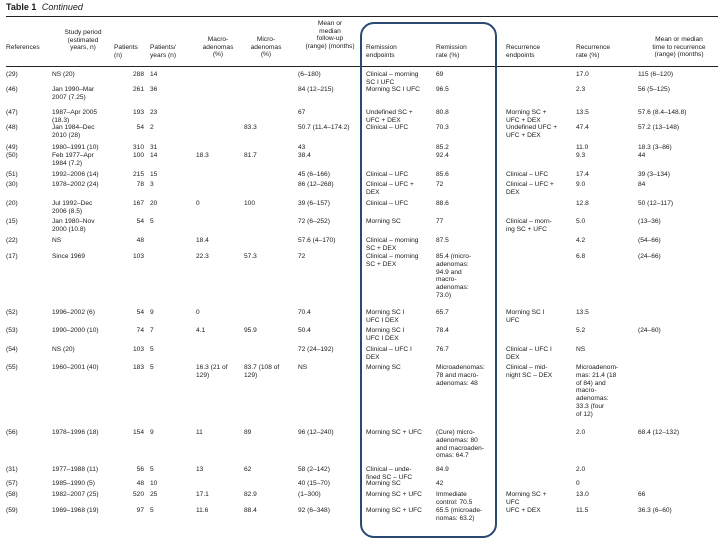 Image resolution: width=720 pixels, height=540 pixels. I want to click on table-title: Table 1 Continued, so click(44, 7).